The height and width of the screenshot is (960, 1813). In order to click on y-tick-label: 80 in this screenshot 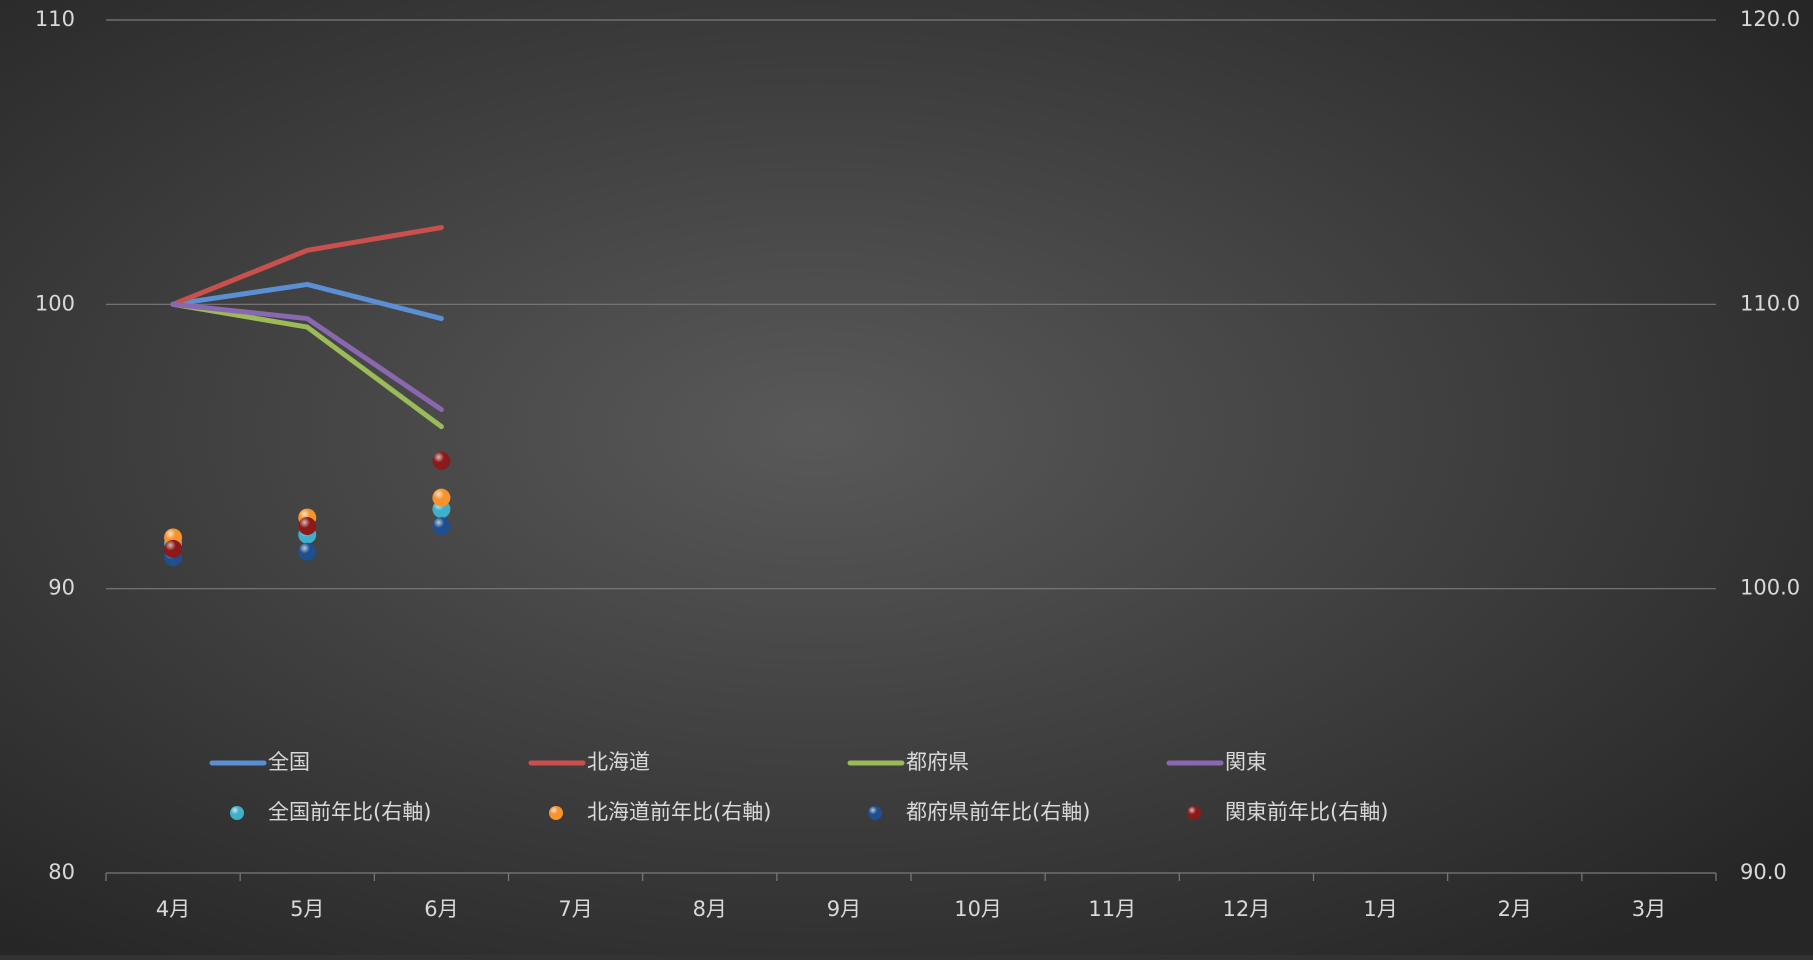, I will do `click(61, 872)`.